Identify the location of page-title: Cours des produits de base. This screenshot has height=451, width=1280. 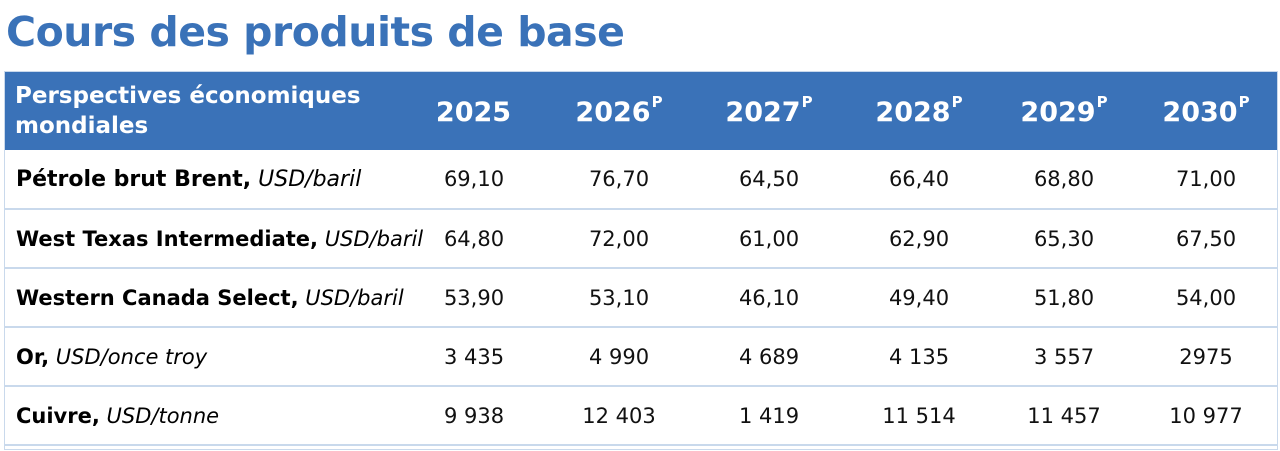
(315, 32).